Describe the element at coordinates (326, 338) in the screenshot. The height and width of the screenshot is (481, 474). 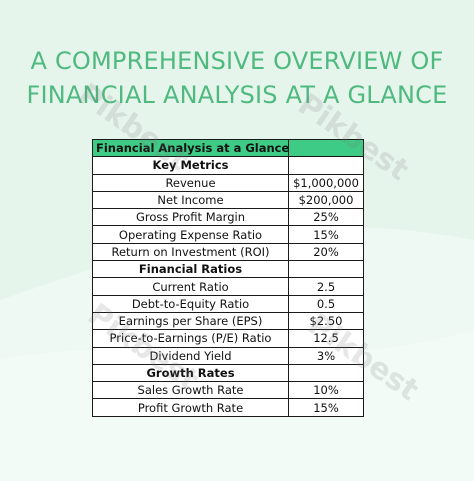
I see `metric-value: 12.5` at that location.